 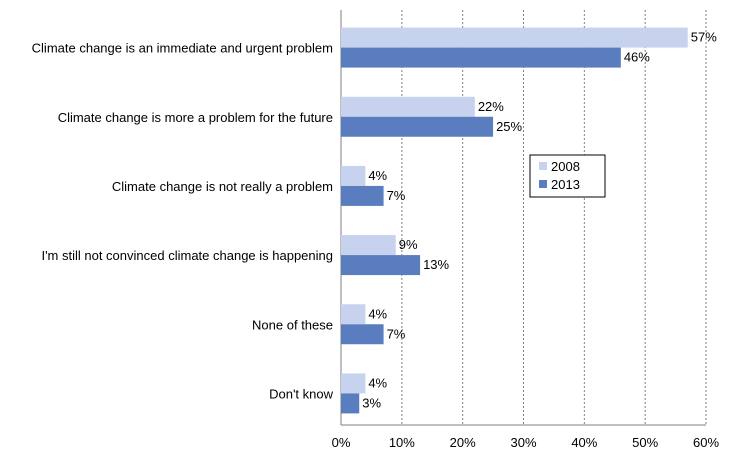 What do you see at coordinates (567, 176) in the screenshot?
I see `legend: 2008 2013` at bounding box center [567, 176].